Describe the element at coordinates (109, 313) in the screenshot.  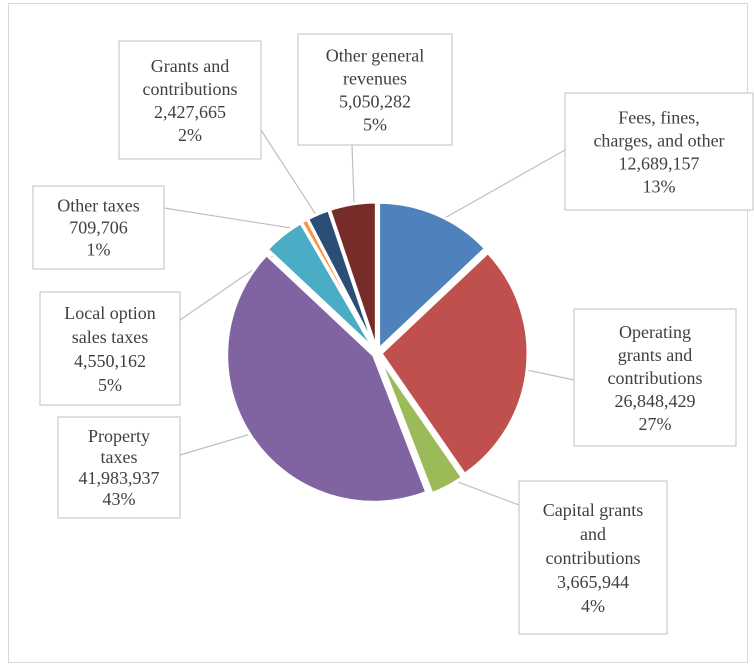
I see `label-category-local: Local option` at that location.